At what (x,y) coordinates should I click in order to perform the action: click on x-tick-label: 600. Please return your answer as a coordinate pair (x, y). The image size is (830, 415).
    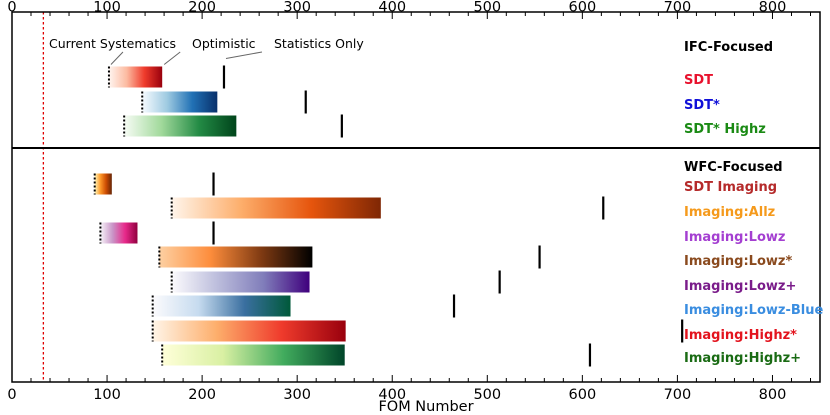
    Looking at the image, I should click on (583, 395).